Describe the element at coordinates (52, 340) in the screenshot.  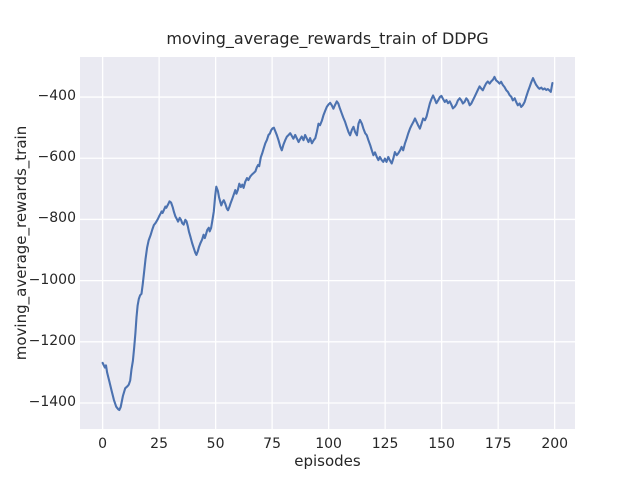
I see `y-tick-label: −1200` at that location.